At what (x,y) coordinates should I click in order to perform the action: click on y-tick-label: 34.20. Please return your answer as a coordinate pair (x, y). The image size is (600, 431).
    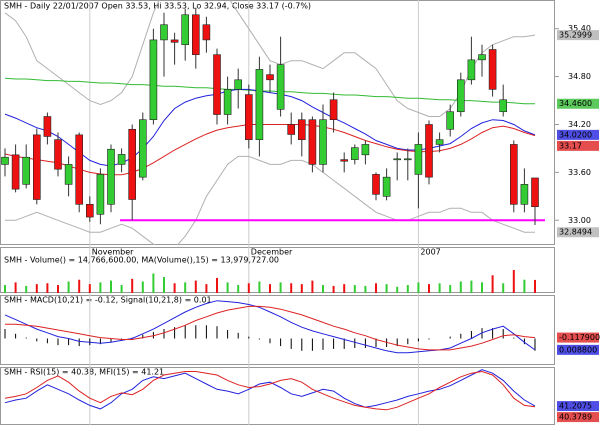
    Looking at the image, I should click on (579, 124).